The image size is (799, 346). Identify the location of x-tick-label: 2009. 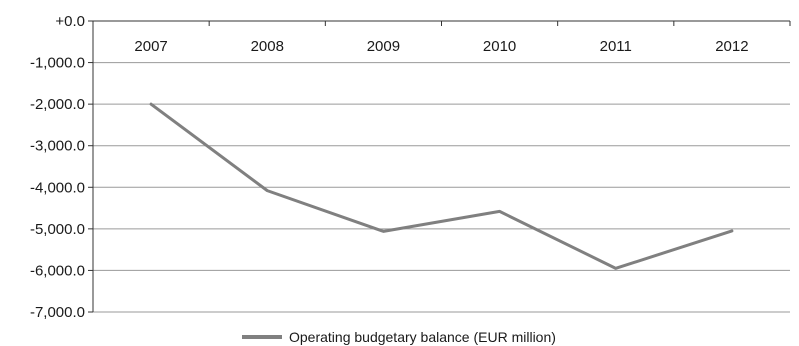
(383, 46).